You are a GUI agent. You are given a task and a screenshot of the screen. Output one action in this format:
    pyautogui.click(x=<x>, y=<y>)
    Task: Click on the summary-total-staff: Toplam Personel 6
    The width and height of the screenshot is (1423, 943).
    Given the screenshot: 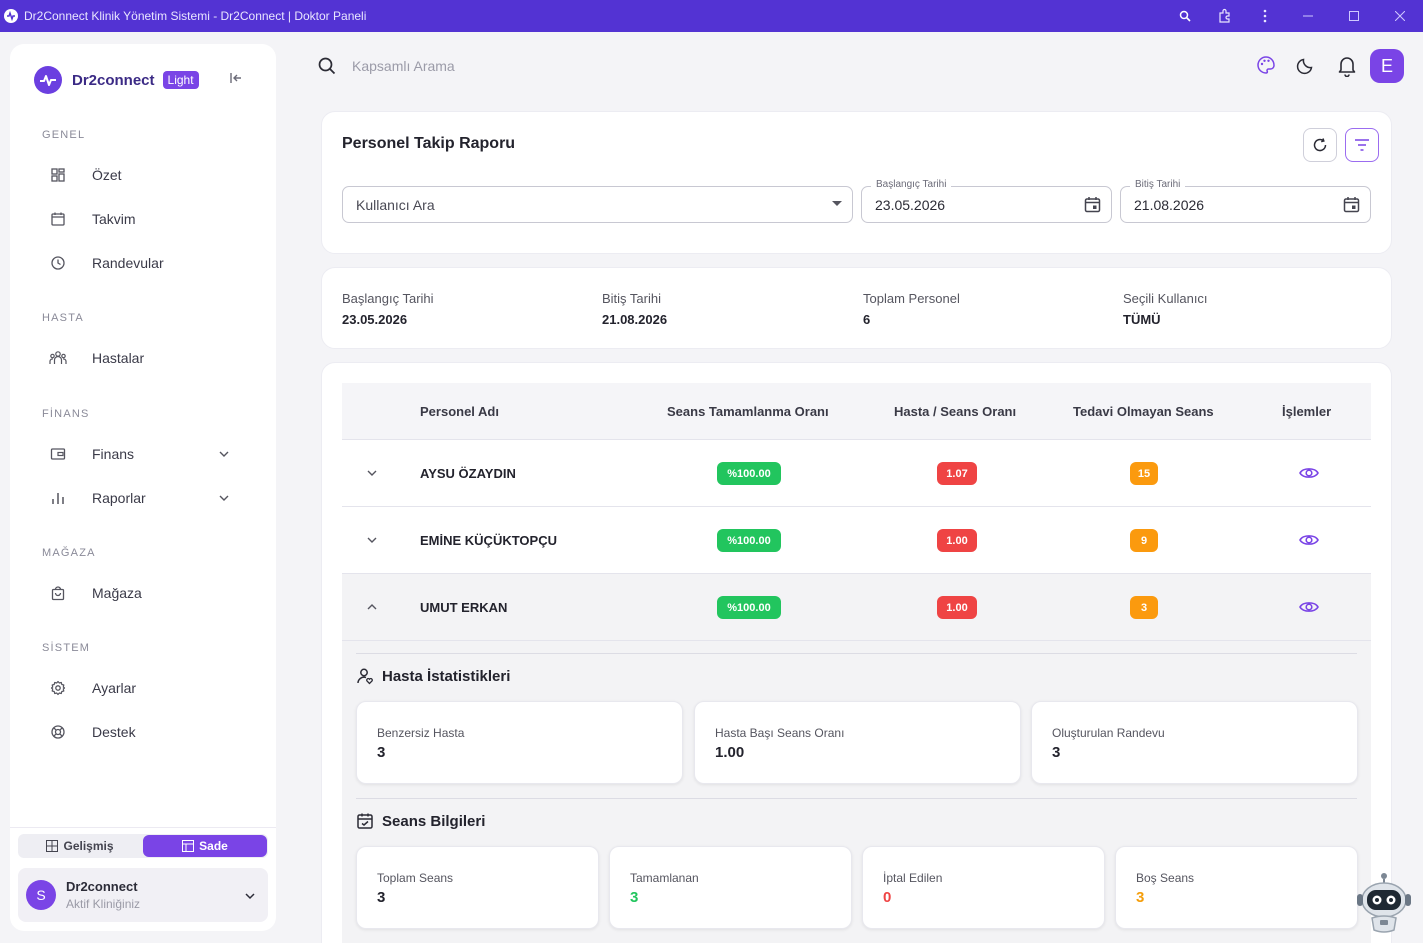 What is the action you would take?
    pyautogui.click(x=911, y=309)
    